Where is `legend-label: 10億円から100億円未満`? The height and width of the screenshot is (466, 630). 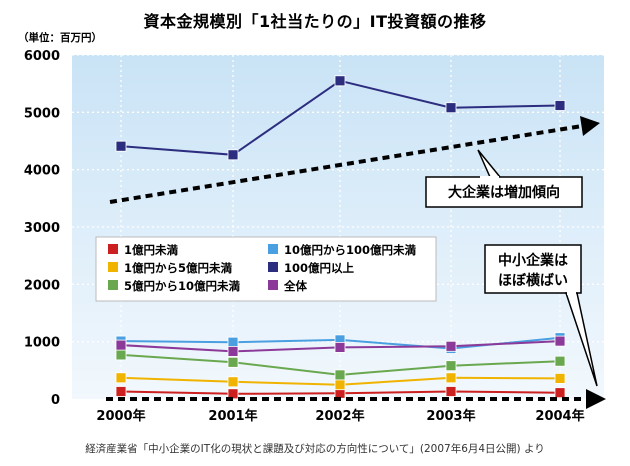
legend-label: 10億円から100億円未満 is located at coordinates (350, 250).